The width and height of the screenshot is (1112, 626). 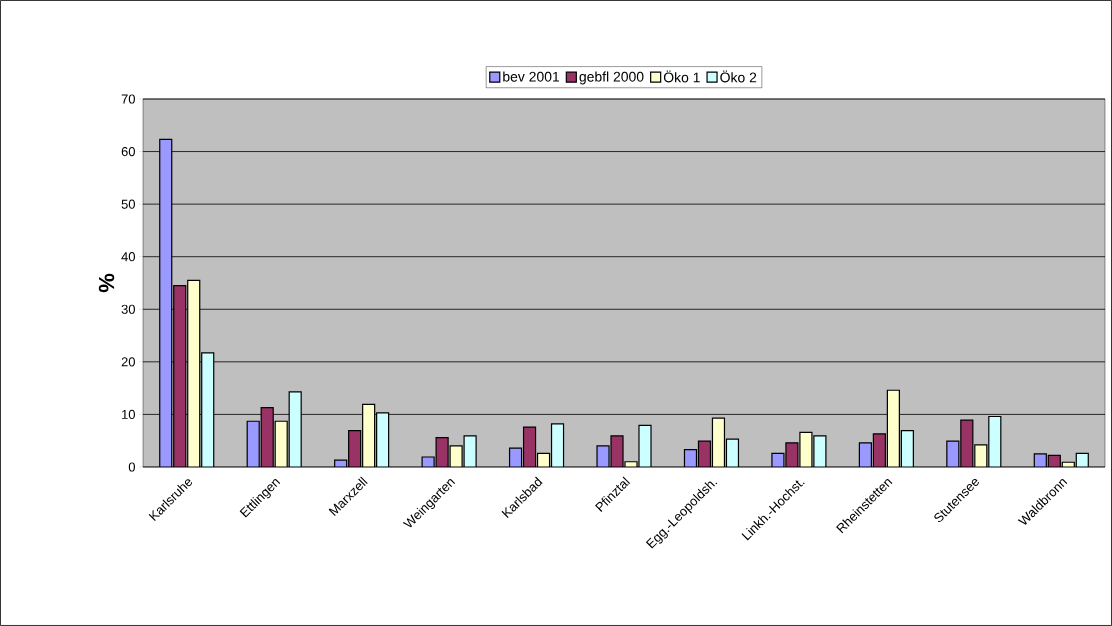 I want to click on y-tick-label: 10, so click(x=128, y=414).